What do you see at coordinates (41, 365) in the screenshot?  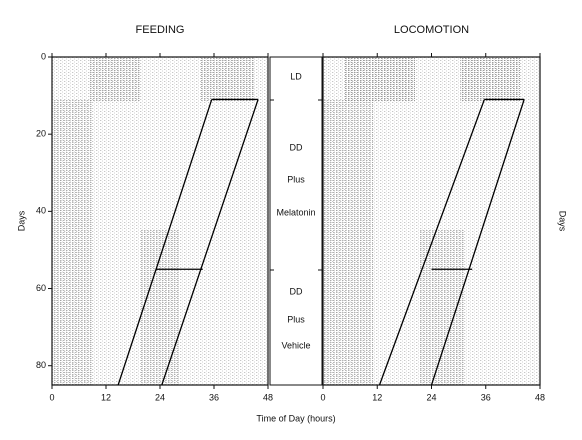 I see `y-tick-label: 80` at bounding box center [41, 365].